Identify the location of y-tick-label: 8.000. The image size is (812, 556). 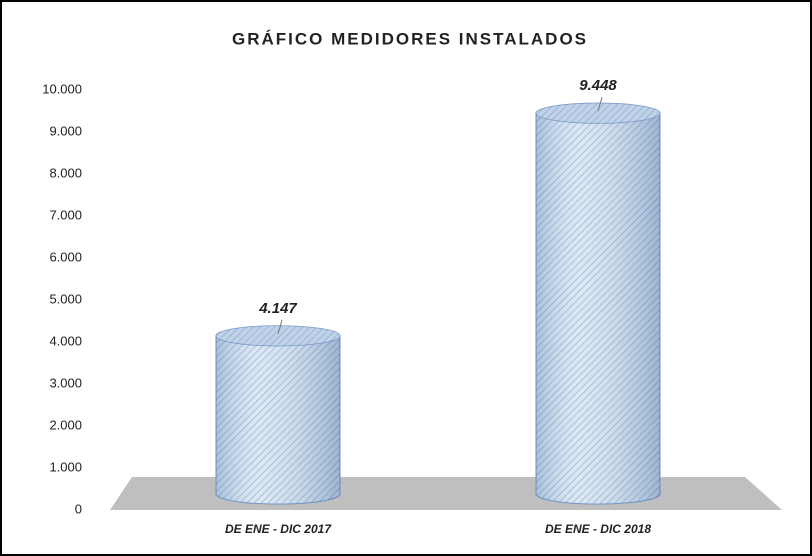
(65, 172).